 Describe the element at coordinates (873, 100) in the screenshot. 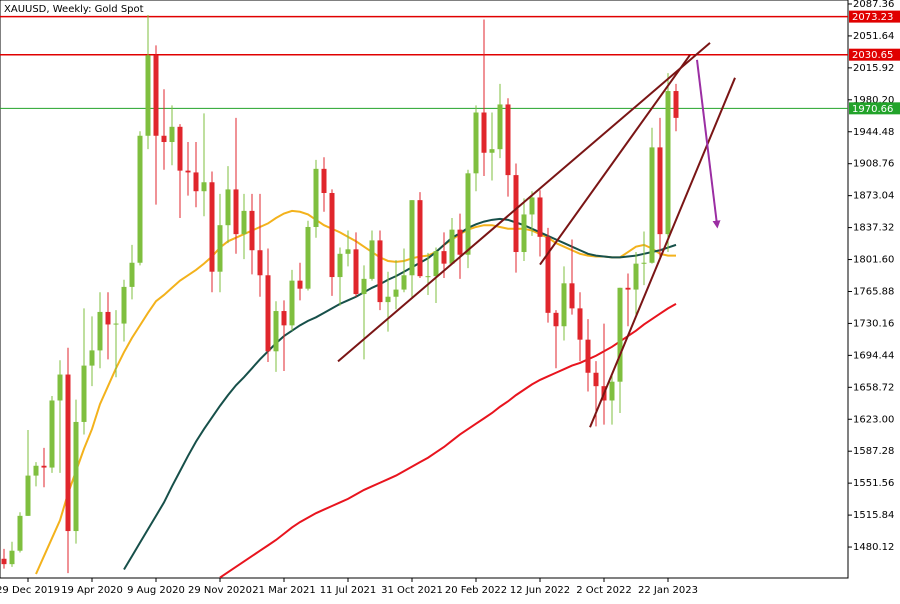

I see `y-tick-label: 1980.20` at that location.